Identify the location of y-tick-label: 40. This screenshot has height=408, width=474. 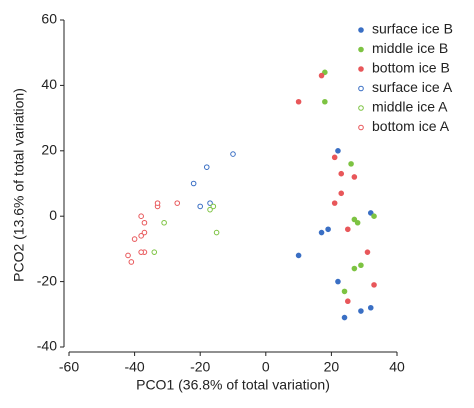
(49, 84).